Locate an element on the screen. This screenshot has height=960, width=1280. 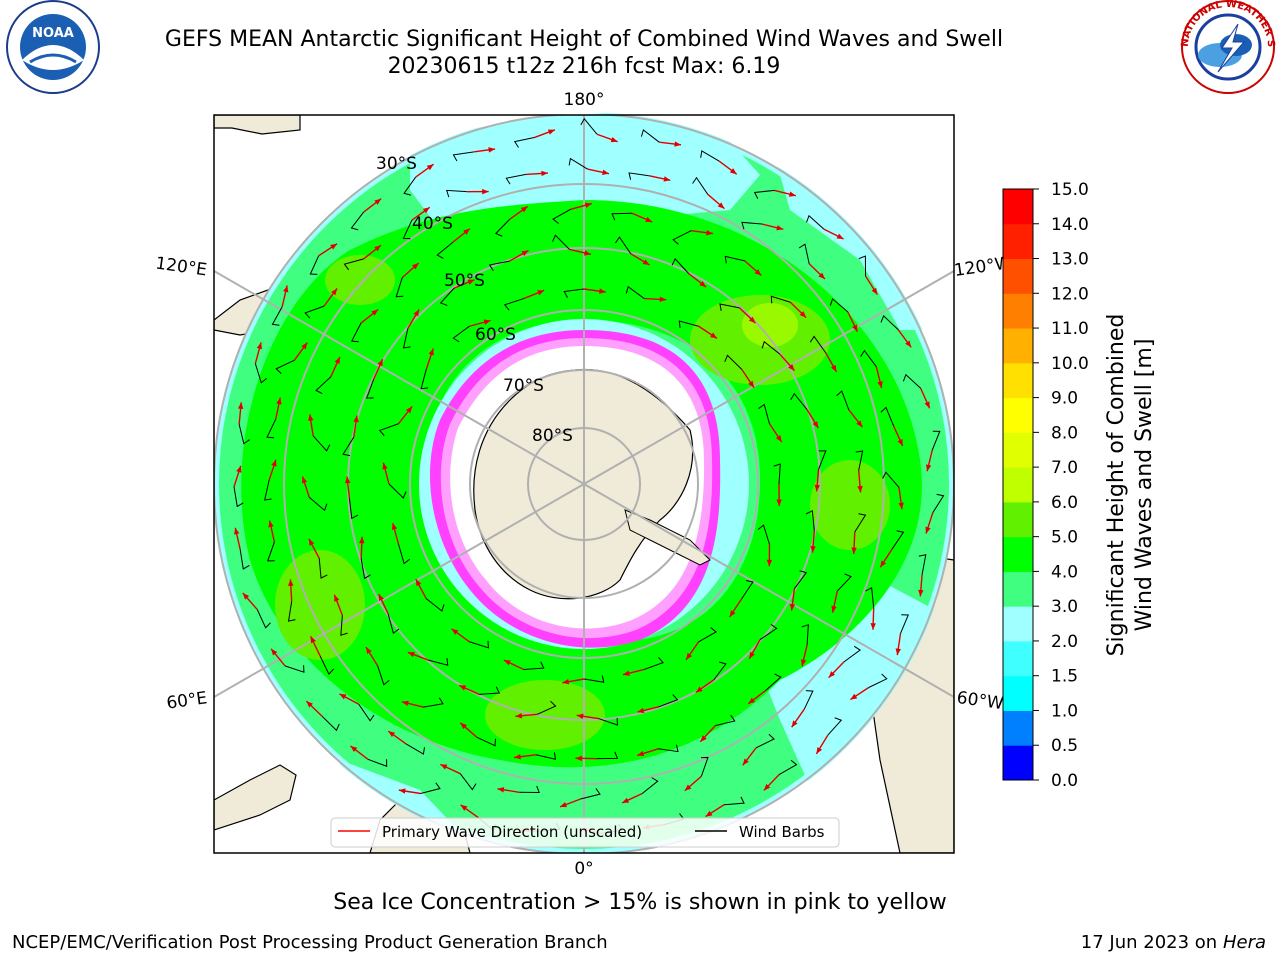
parallel-label-30s: 30°S is located at coordinates (396, 164).